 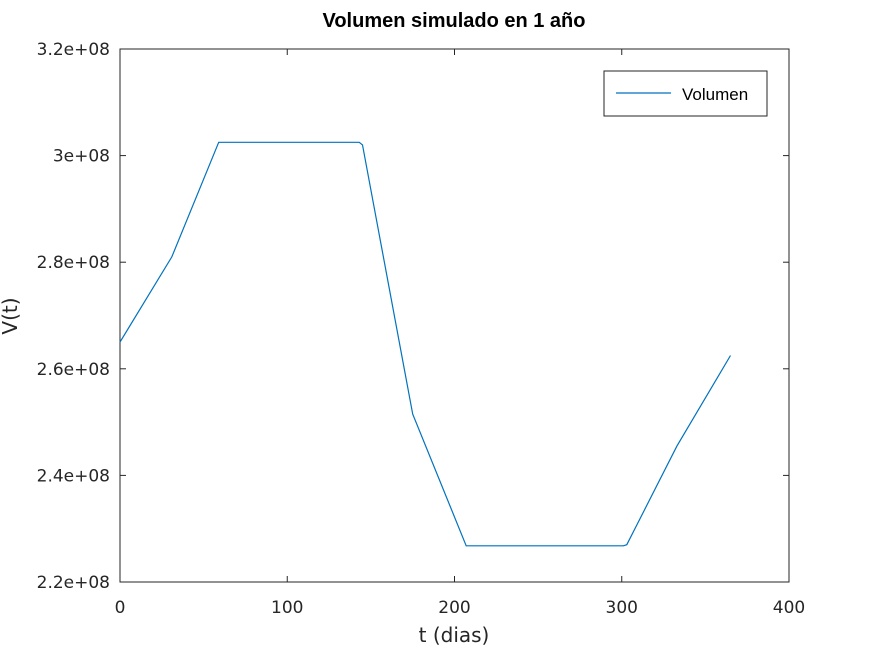 What do you see at coordinates (453, 21) in the screenshot?
I see `chart-title: Volumen simulado en 1 año` at bounding box center [453, 21].